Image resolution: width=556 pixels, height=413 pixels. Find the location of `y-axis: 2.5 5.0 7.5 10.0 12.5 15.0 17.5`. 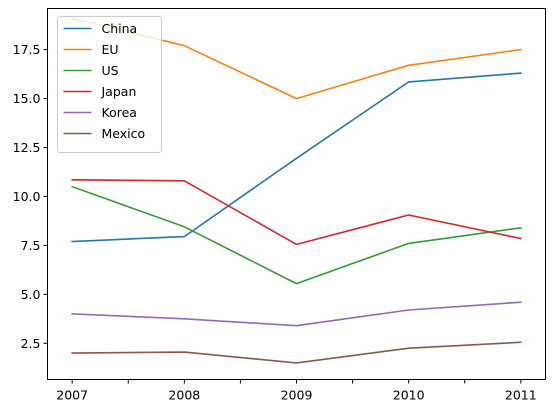

y-axis: 2.5 5.0 7.5 10.0 12.5 15.0 17.5 is located at coordinates (30, 196).